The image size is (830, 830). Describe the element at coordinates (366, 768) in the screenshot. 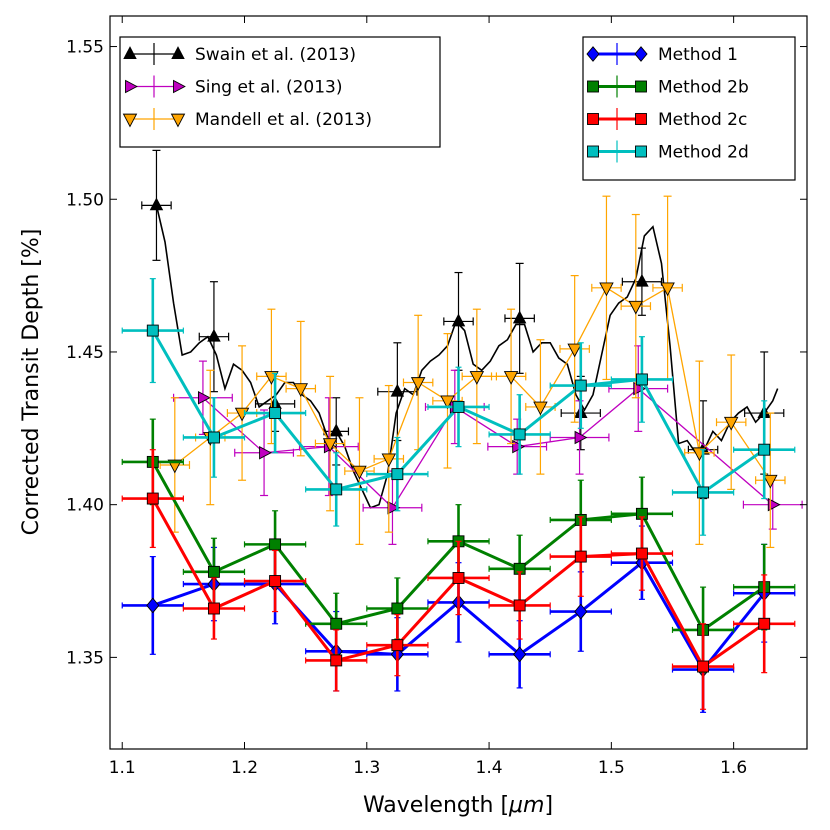

I see `x-tick-label: 1.3` at that location.